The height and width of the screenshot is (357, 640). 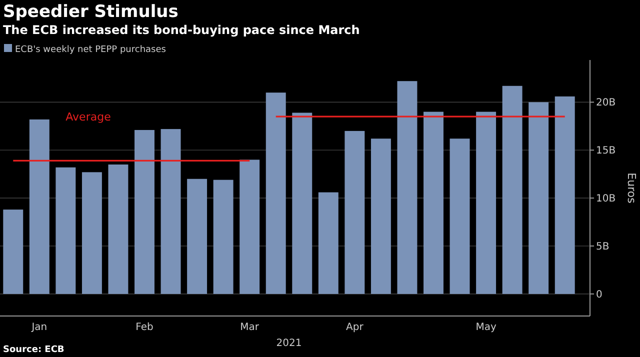 What do you see at coordinates (606, 151) in the screenshot?
I see `y-tick-label: 15B` at bounding box center [606, 151].